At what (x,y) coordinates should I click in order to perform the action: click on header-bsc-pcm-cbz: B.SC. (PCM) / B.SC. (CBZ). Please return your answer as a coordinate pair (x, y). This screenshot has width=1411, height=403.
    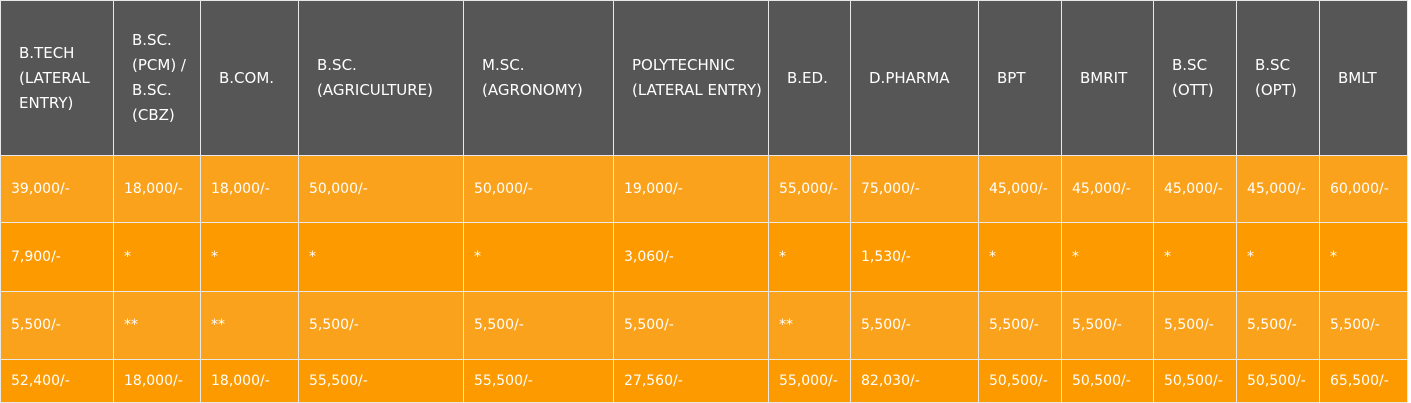
    Looking at the image, I should click on (157, 78).